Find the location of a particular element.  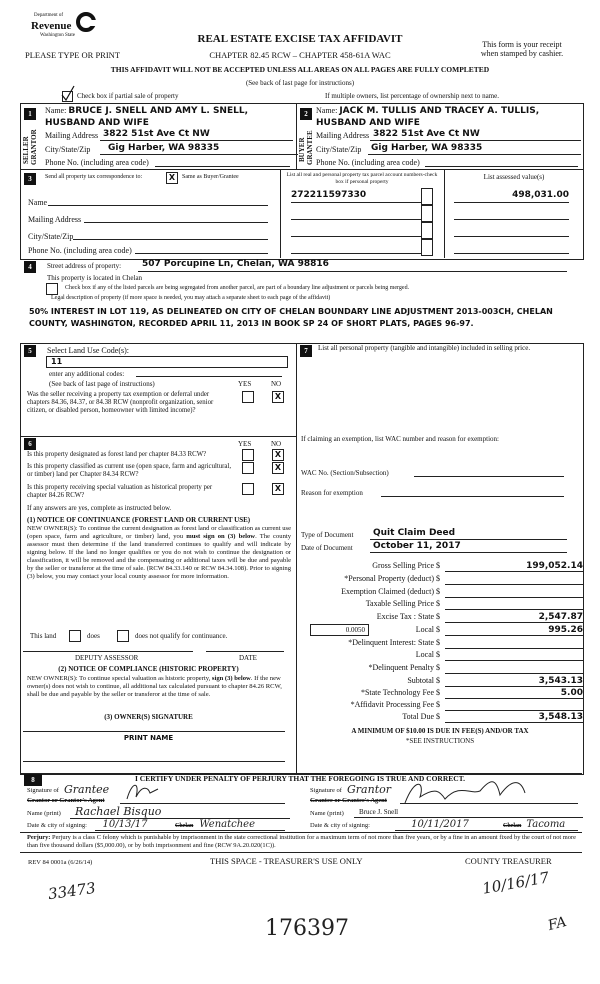

street-address-field: 507 Porcupine Ln, Chelan, WA 98816 is located at coordinates (352, 265).